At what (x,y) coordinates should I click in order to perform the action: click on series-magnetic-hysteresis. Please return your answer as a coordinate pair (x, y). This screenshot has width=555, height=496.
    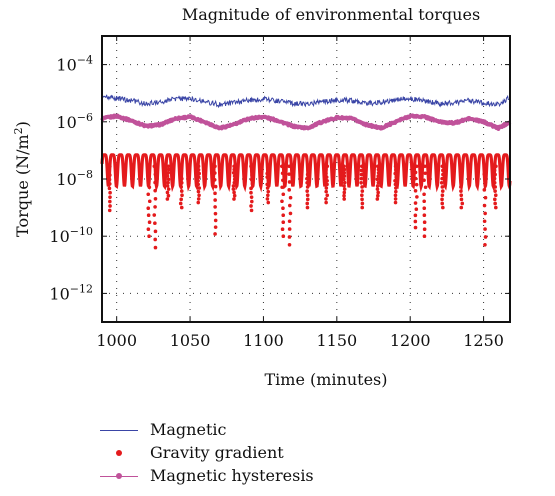
    Looking at the image, I should click on (306, 122).